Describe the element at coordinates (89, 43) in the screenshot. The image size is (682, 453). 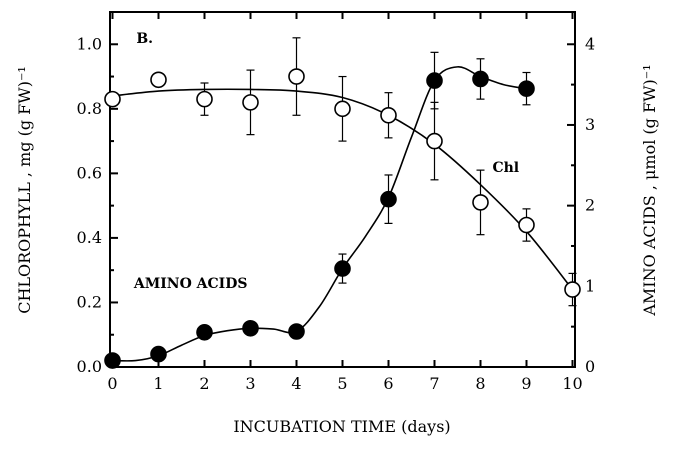
I see `y-left-tick-label: 1.0` at that location.